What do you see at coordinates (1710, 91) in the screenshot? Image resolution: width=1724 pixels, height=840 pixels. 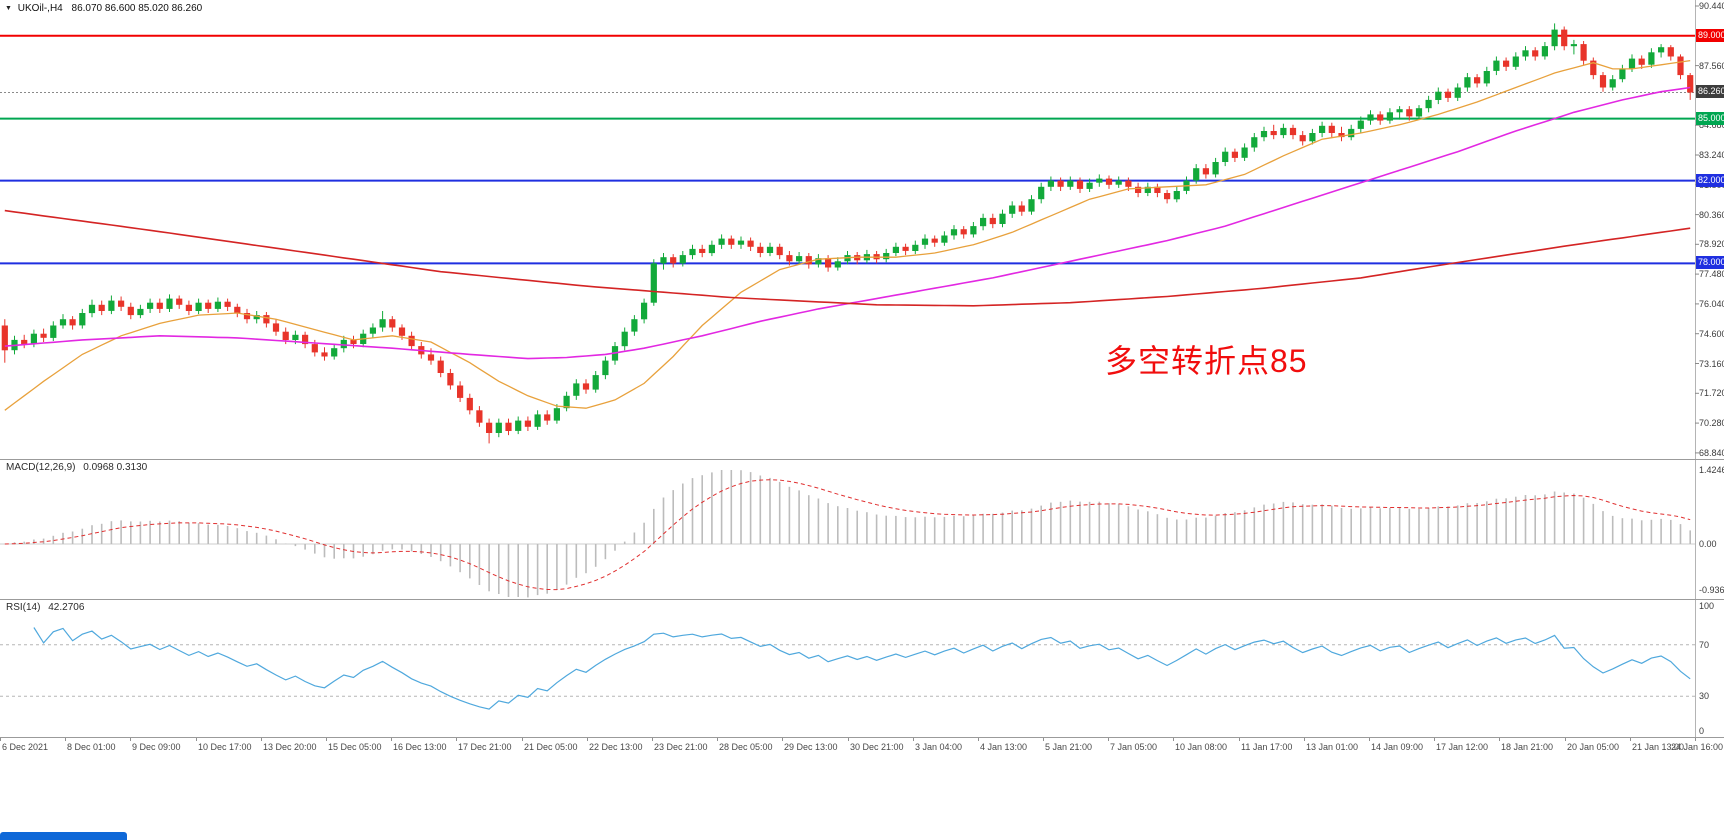 I see `price-line-badge: 86.260` at bounding box center [1710, 91].